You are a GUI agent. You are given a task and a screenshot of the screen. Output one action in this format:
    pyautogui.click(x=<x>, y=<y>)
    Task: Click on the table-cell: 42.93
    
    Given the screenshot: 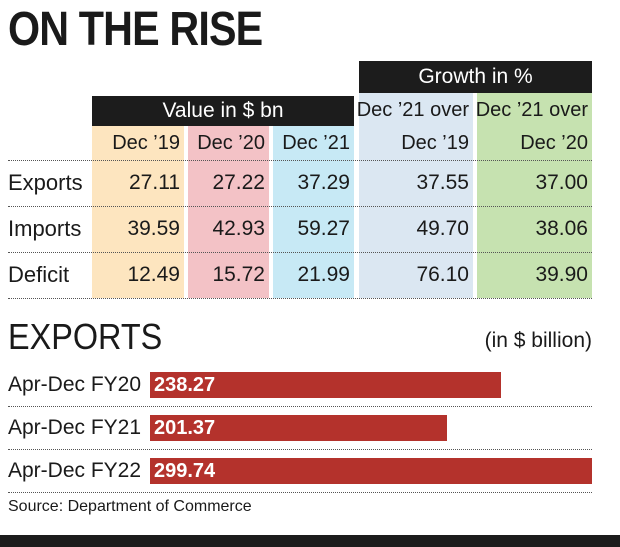 What is the action you would take?
    pyautogui.click(x=238, y=228)
    